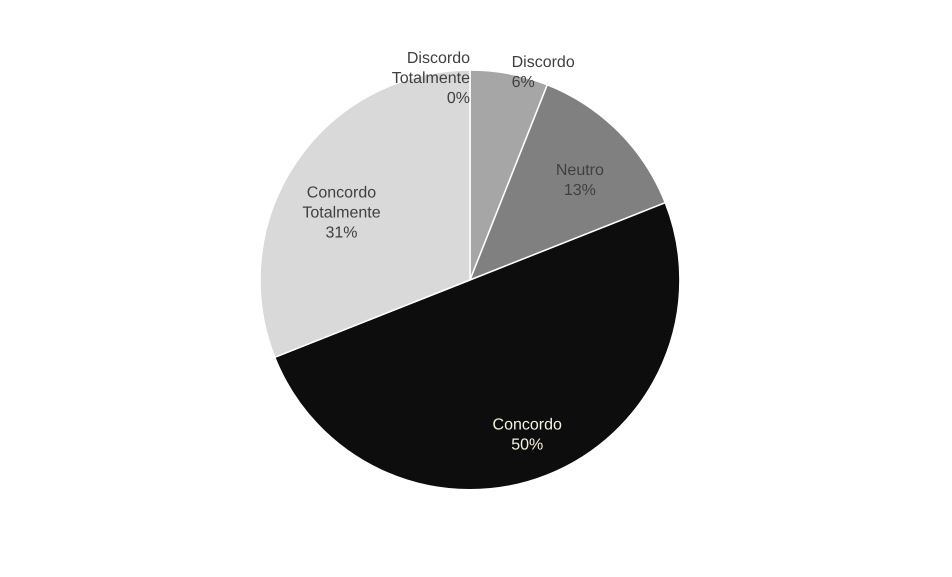 Image resolution: width=952 pixels, height=577 pixels. Describe the element at coordinates (580, 171) in the screenshot. I see `slice-label: Neutro` at that location.